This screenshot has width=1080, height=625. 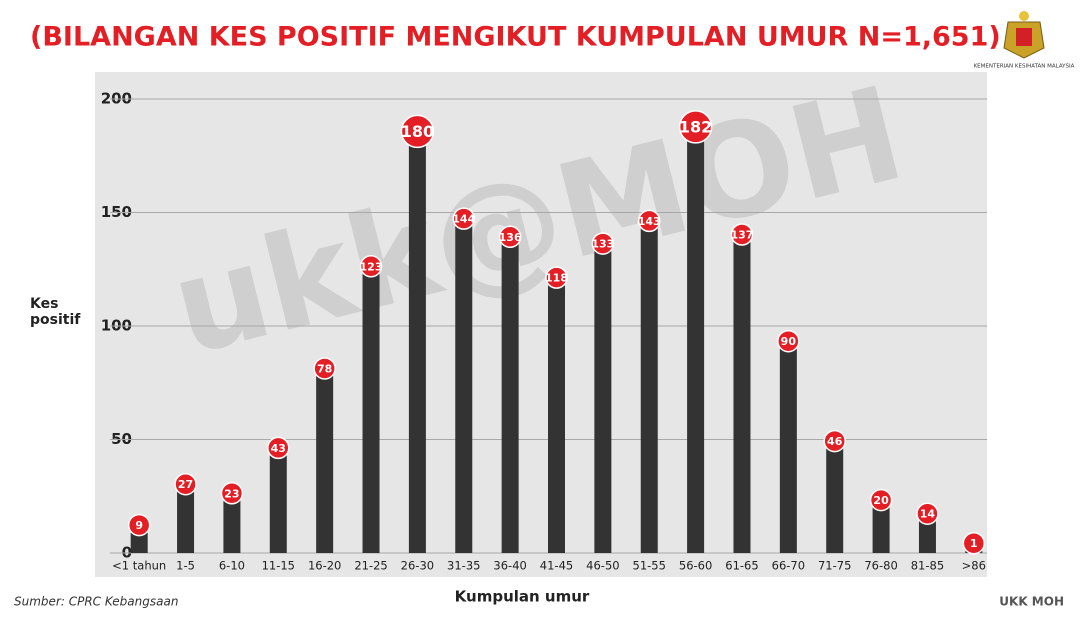 I want to click on value-label: 118, so click(x=556, y=278).